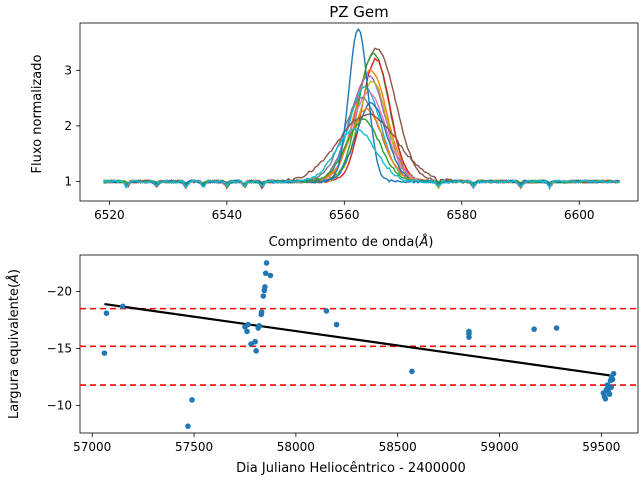 The image size is (640, 480). I want to click on y-tick-label: −10, so click(59, 406).